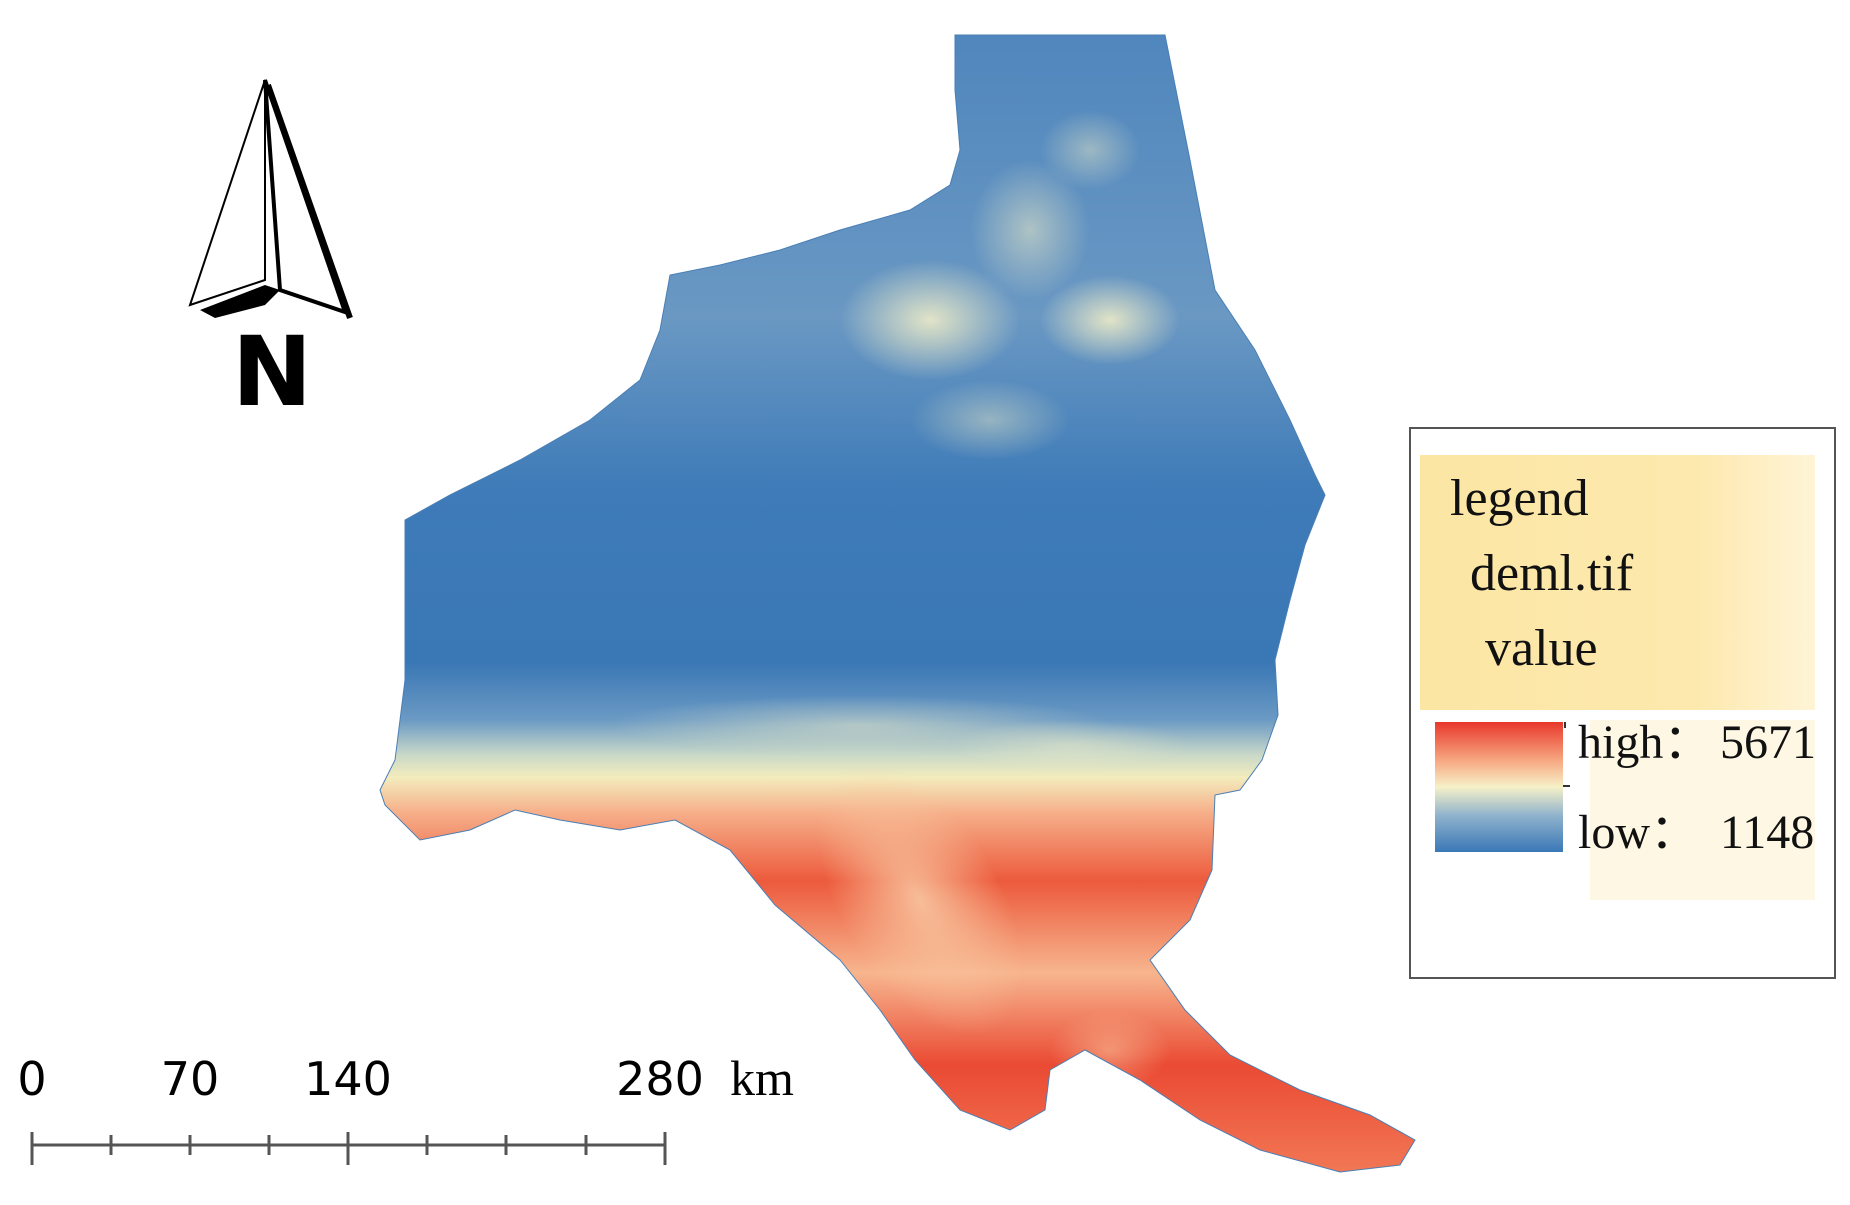  I want to click on legend-color-ramp, so click(1499, 787).